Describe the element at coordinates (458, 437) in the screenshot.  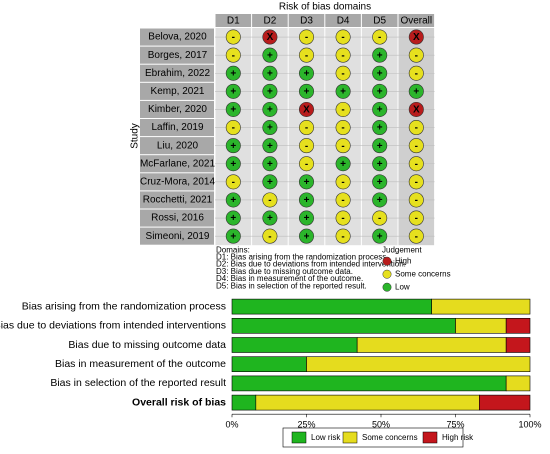
I see `legend-label: High risk` at that location.